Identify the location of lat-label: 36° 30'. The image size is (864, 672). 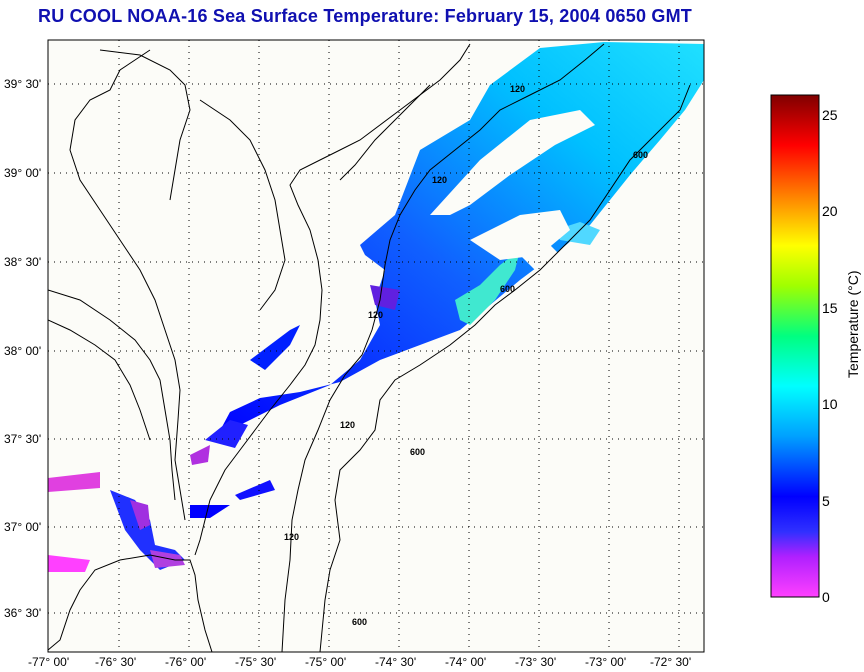
(22, 613).